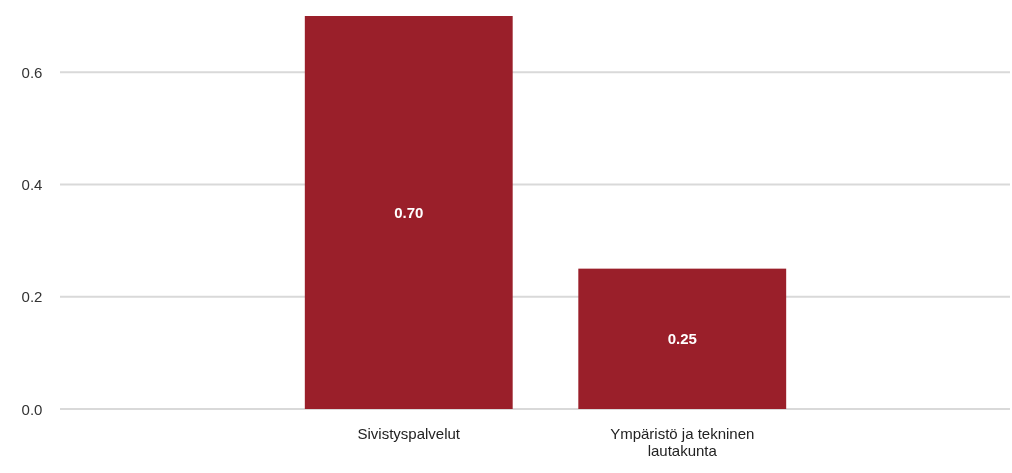 Image resolution: width=1012 pixels, height=473 pixels. Describe the element at coordinates (682, 339) in the screenshot. I see `data-label: 0.25` at that location.